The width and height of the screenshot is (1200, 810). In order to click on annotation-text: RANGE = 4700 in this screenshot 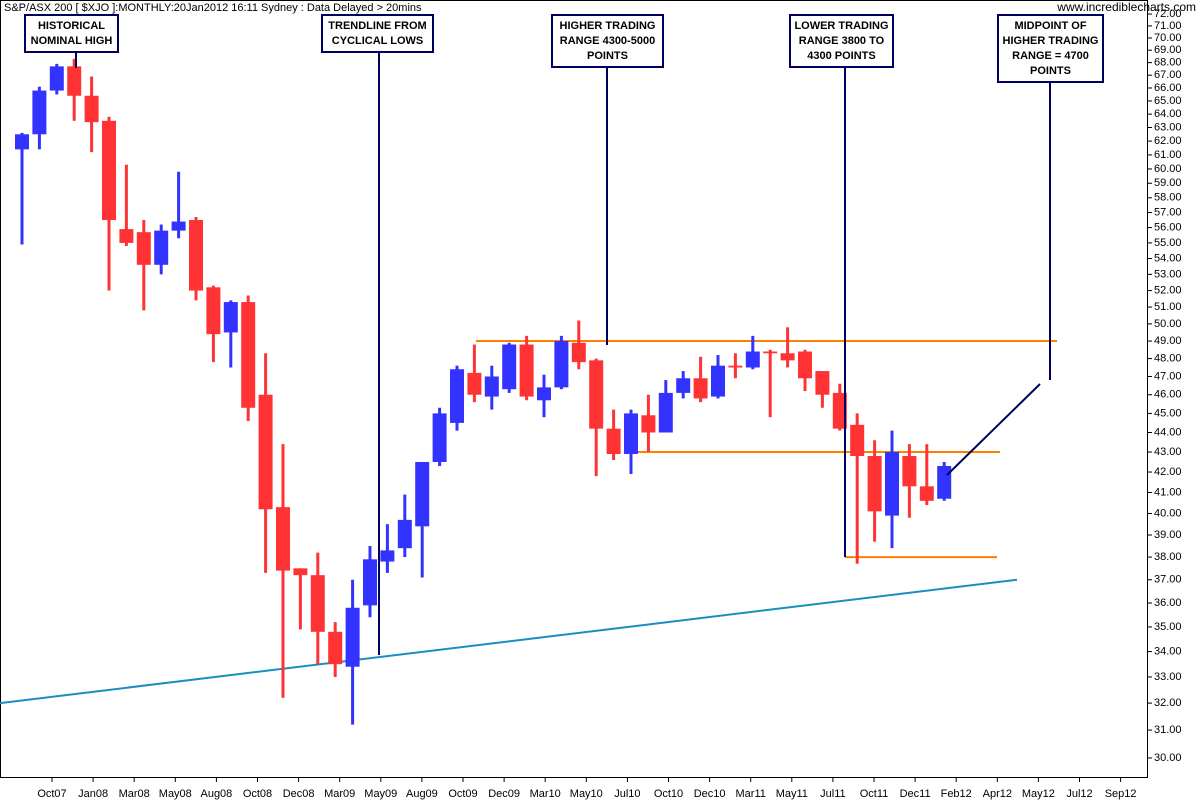, I will do `click(1050, 56)`.